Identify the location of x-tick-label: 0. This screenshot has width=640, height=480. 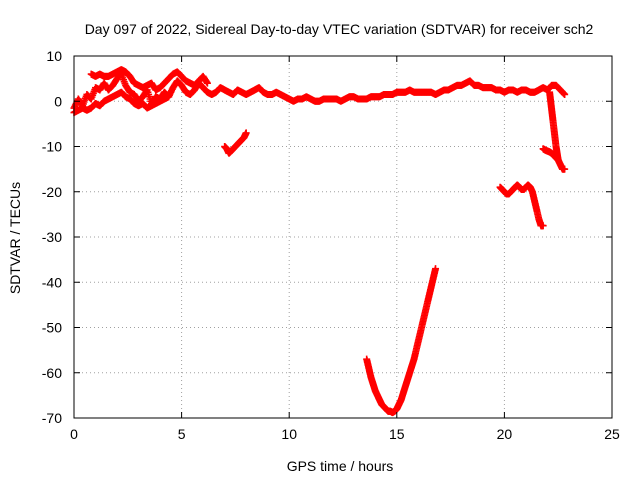
(74, 434).